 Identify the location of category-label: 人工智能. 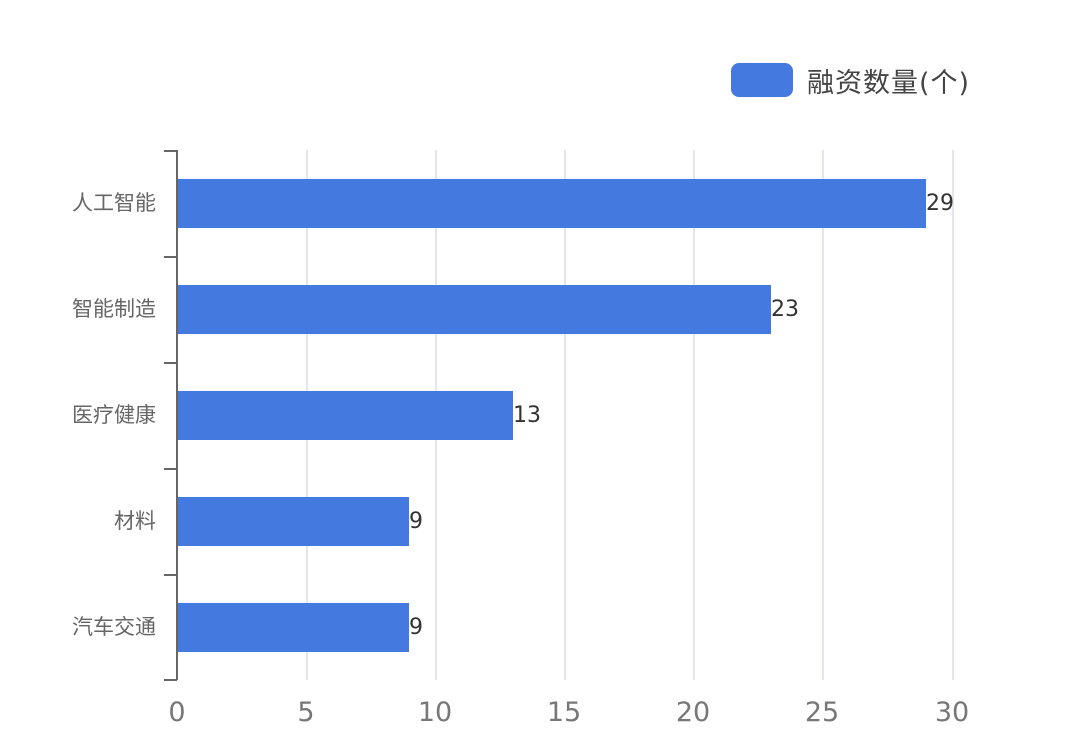
(114, 203).